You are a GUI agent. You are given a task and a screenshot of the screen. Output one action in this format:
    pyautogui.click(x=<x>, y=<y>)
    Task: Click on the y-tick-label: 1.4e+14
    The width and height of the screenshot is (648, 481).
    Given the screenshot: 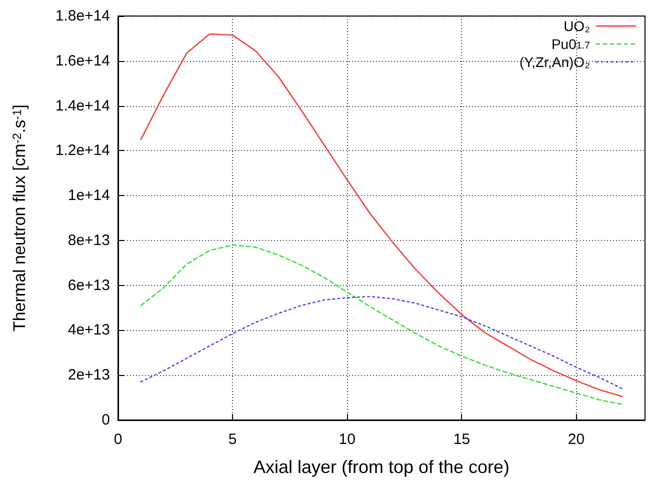 What is the action you would take?
    pyautogui.click(x=82, y=105)
    